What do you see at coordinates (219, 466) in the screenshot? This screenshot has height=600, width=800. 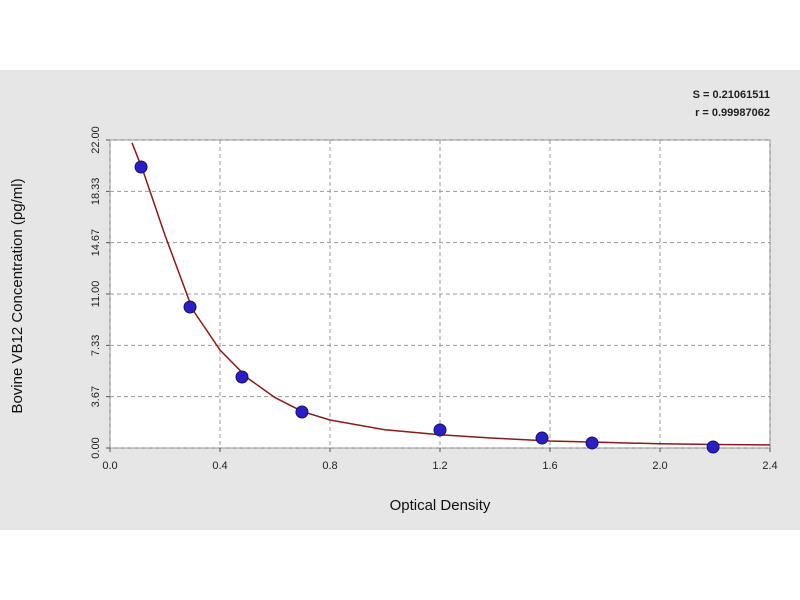 I see `x-tick-label: 0.4` at bounding box center [219, 466].